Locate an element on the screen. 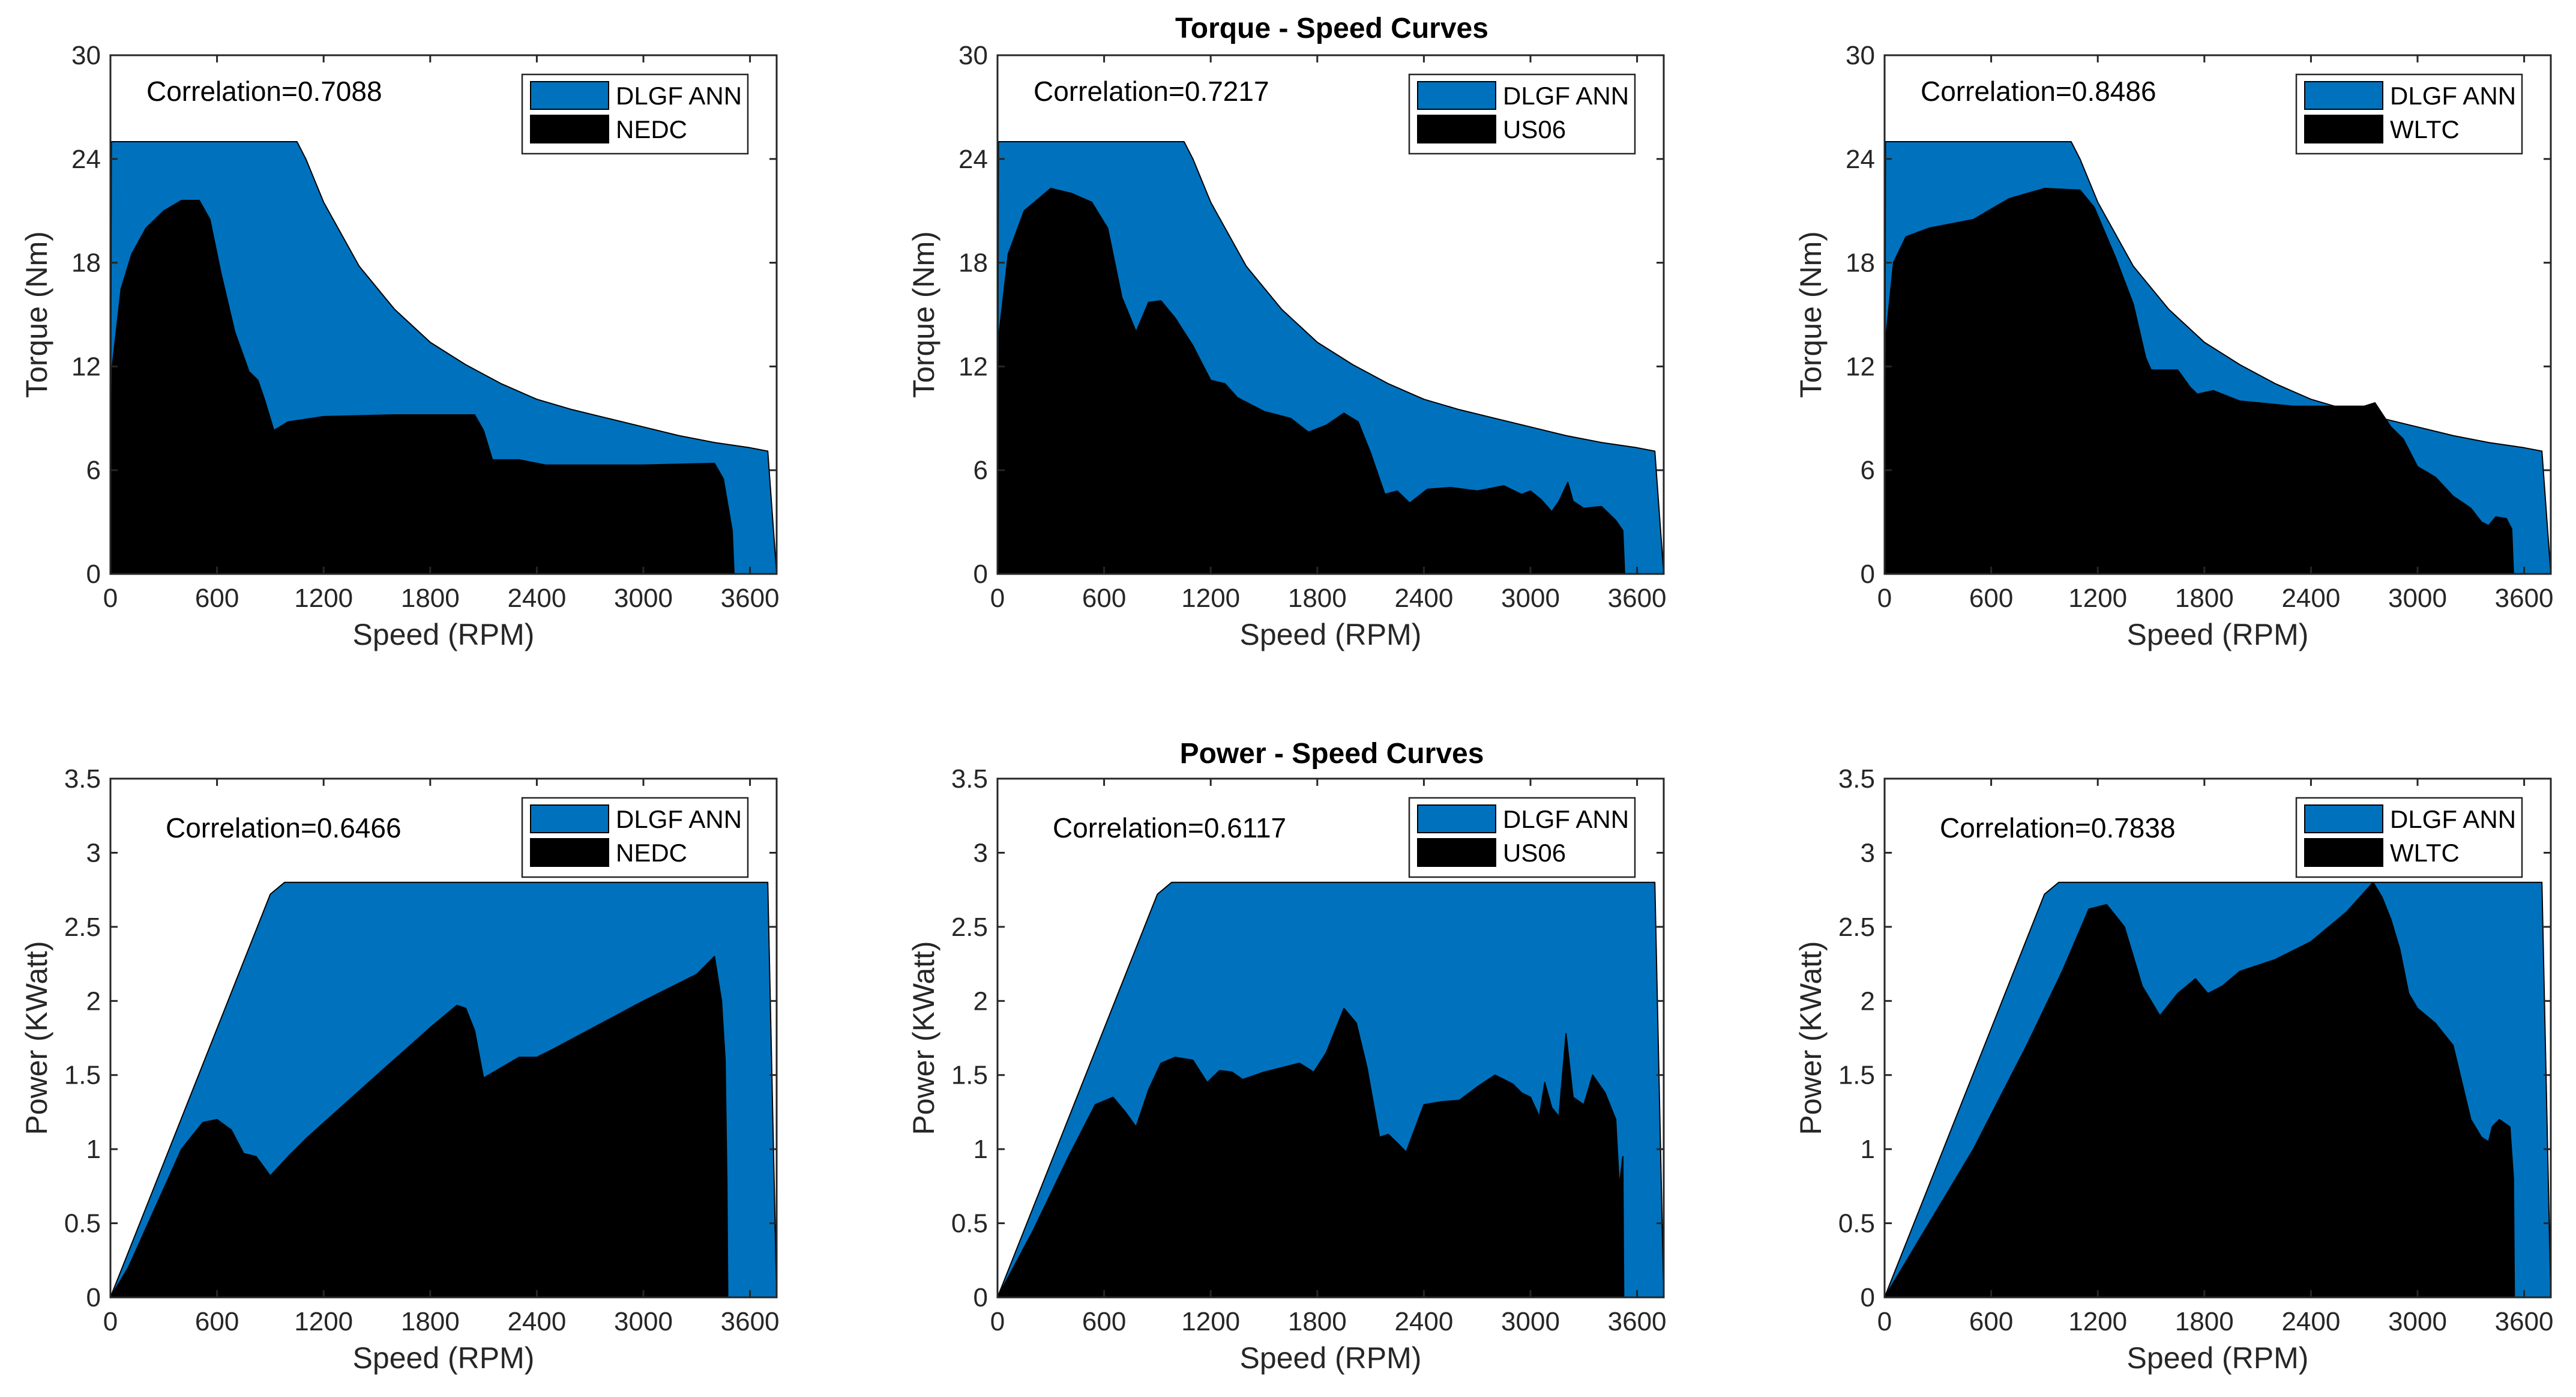 The width and height of the screenshot is (2576, 1397). chart-4-ytick-label: 1 is located at coordinates (93, 1149).